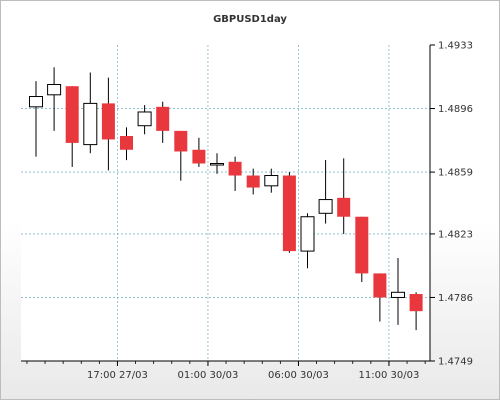 This screenshot has width=500, height=400. What do you see at coordinates (208, 375) in the screenshot?
I see `x-tick-label: 01:00 30/03` at bounding box center [208, 375].